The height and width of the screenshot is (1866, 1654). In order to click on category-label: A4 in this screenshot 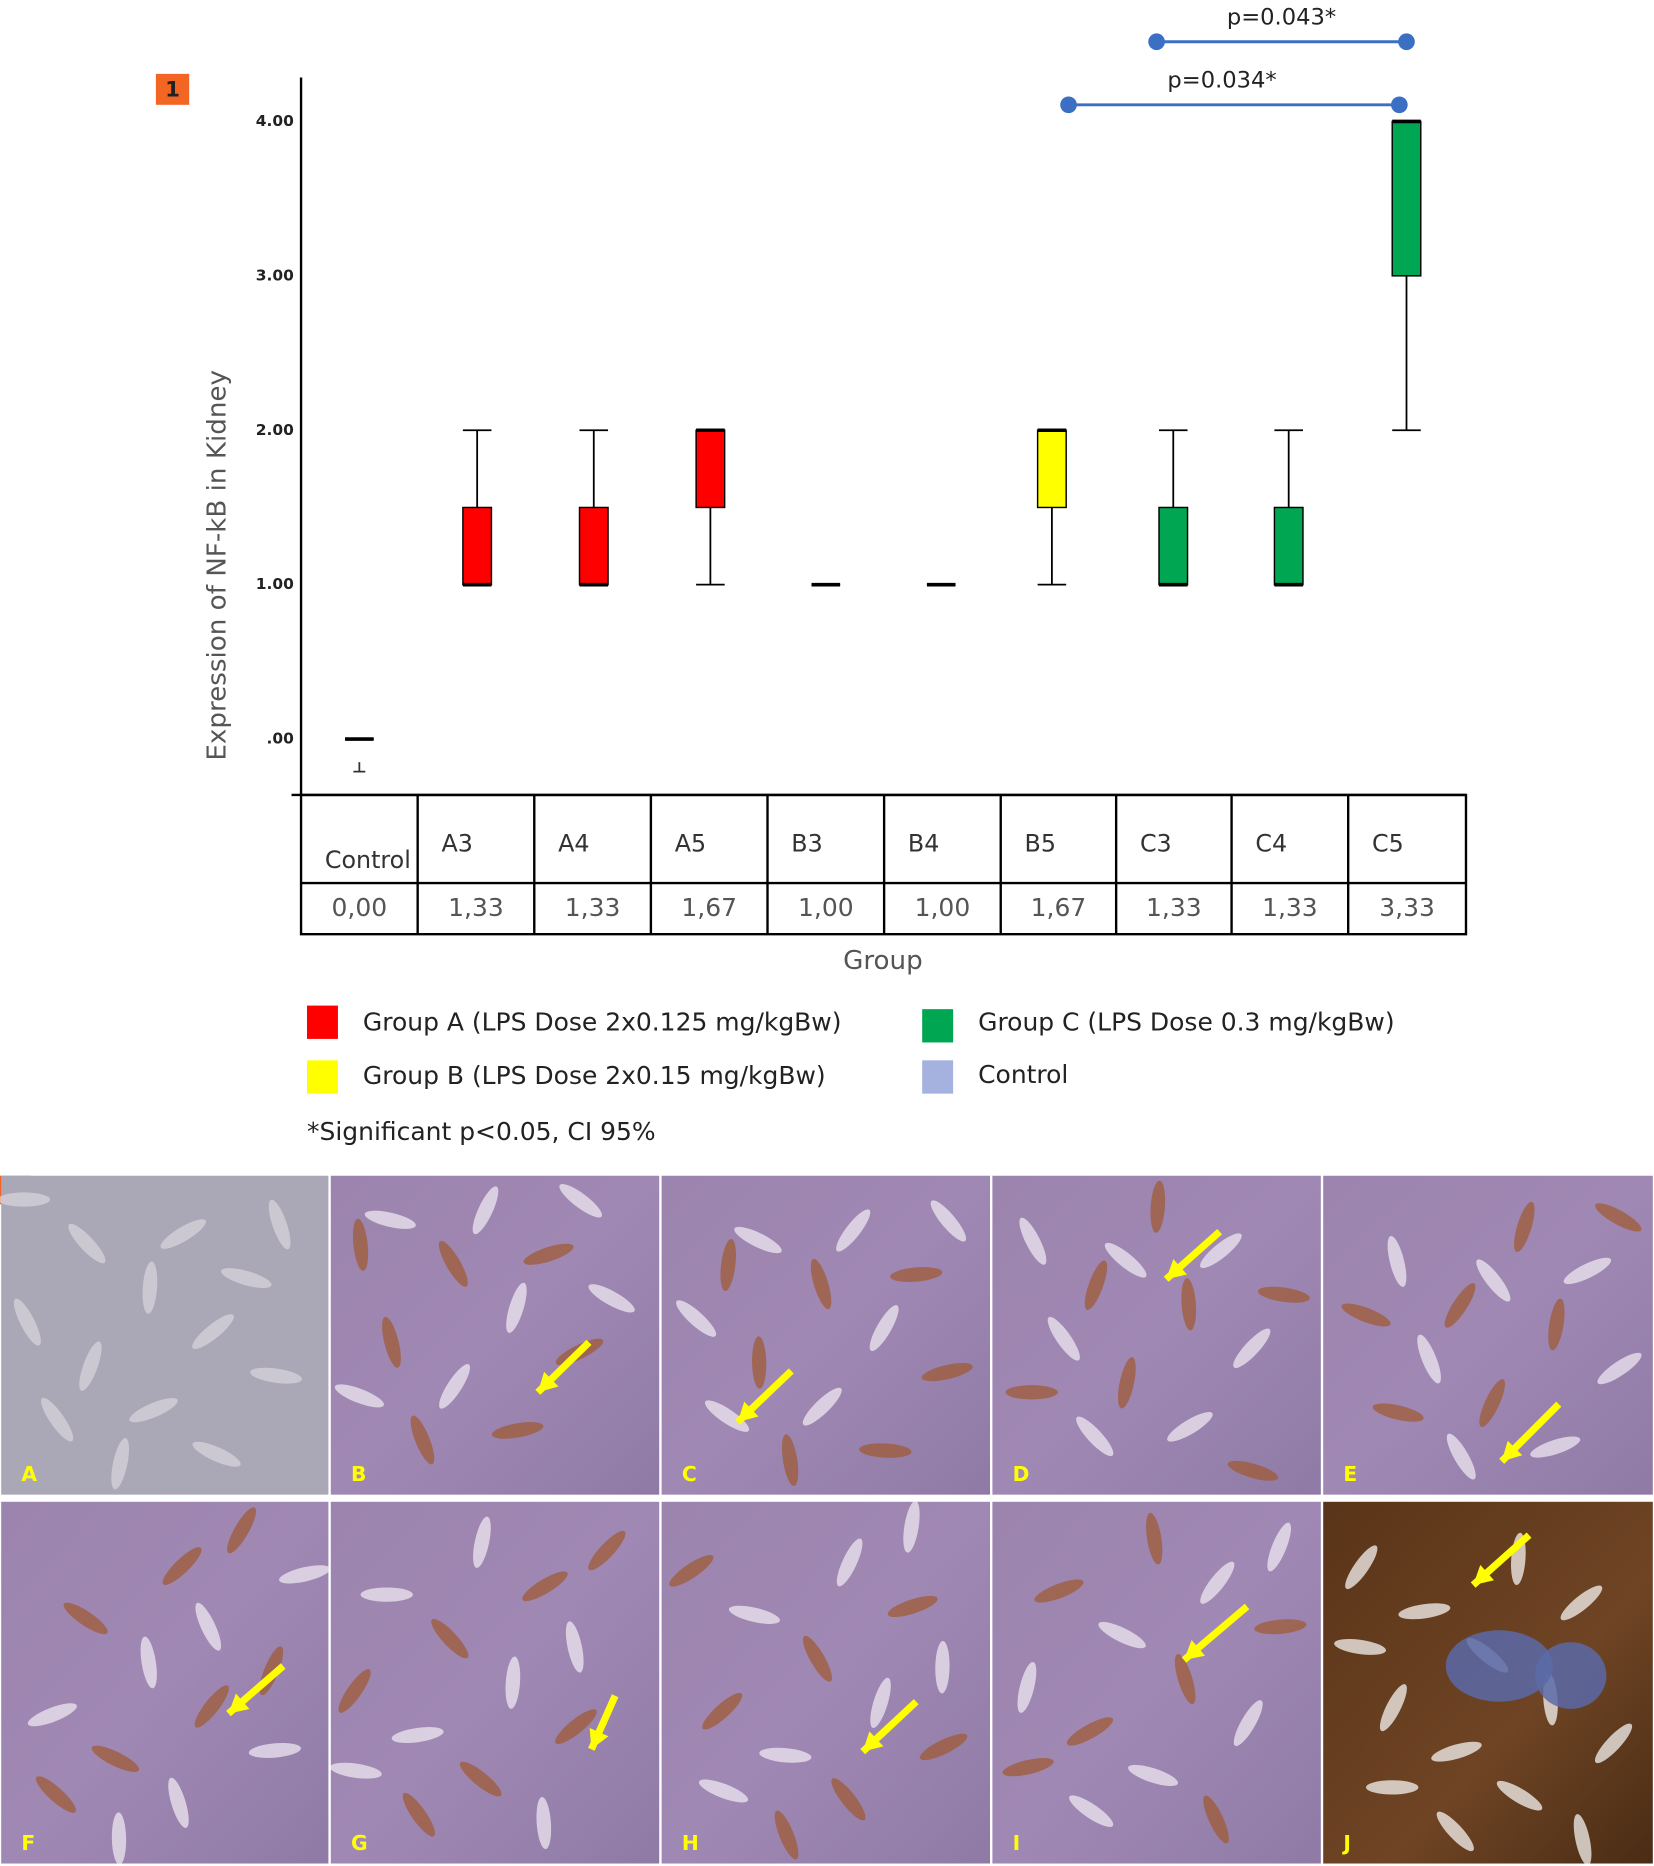, I will do `click(573, 843)`.